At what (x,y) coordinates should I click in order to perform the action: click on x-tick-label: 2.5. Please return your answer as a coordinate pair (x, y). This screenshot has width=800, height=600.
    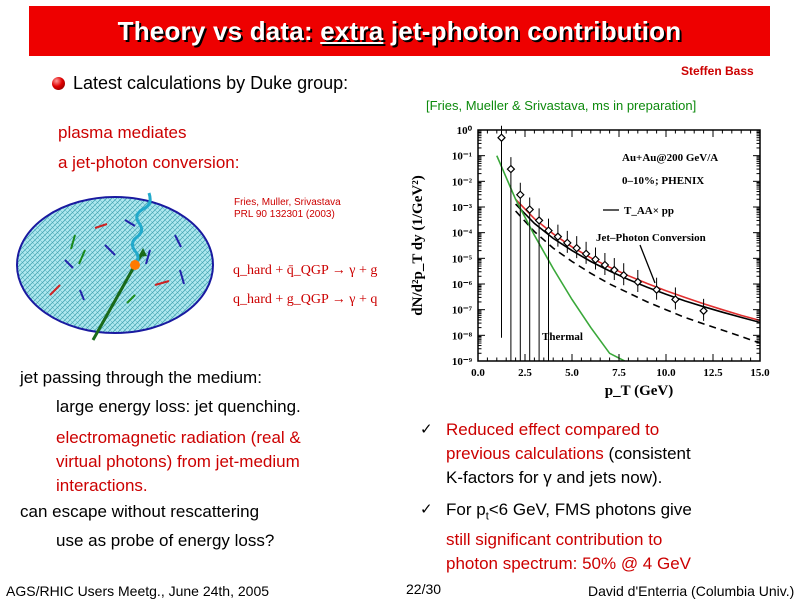
    Looking at the image, I should click on (525, 373).